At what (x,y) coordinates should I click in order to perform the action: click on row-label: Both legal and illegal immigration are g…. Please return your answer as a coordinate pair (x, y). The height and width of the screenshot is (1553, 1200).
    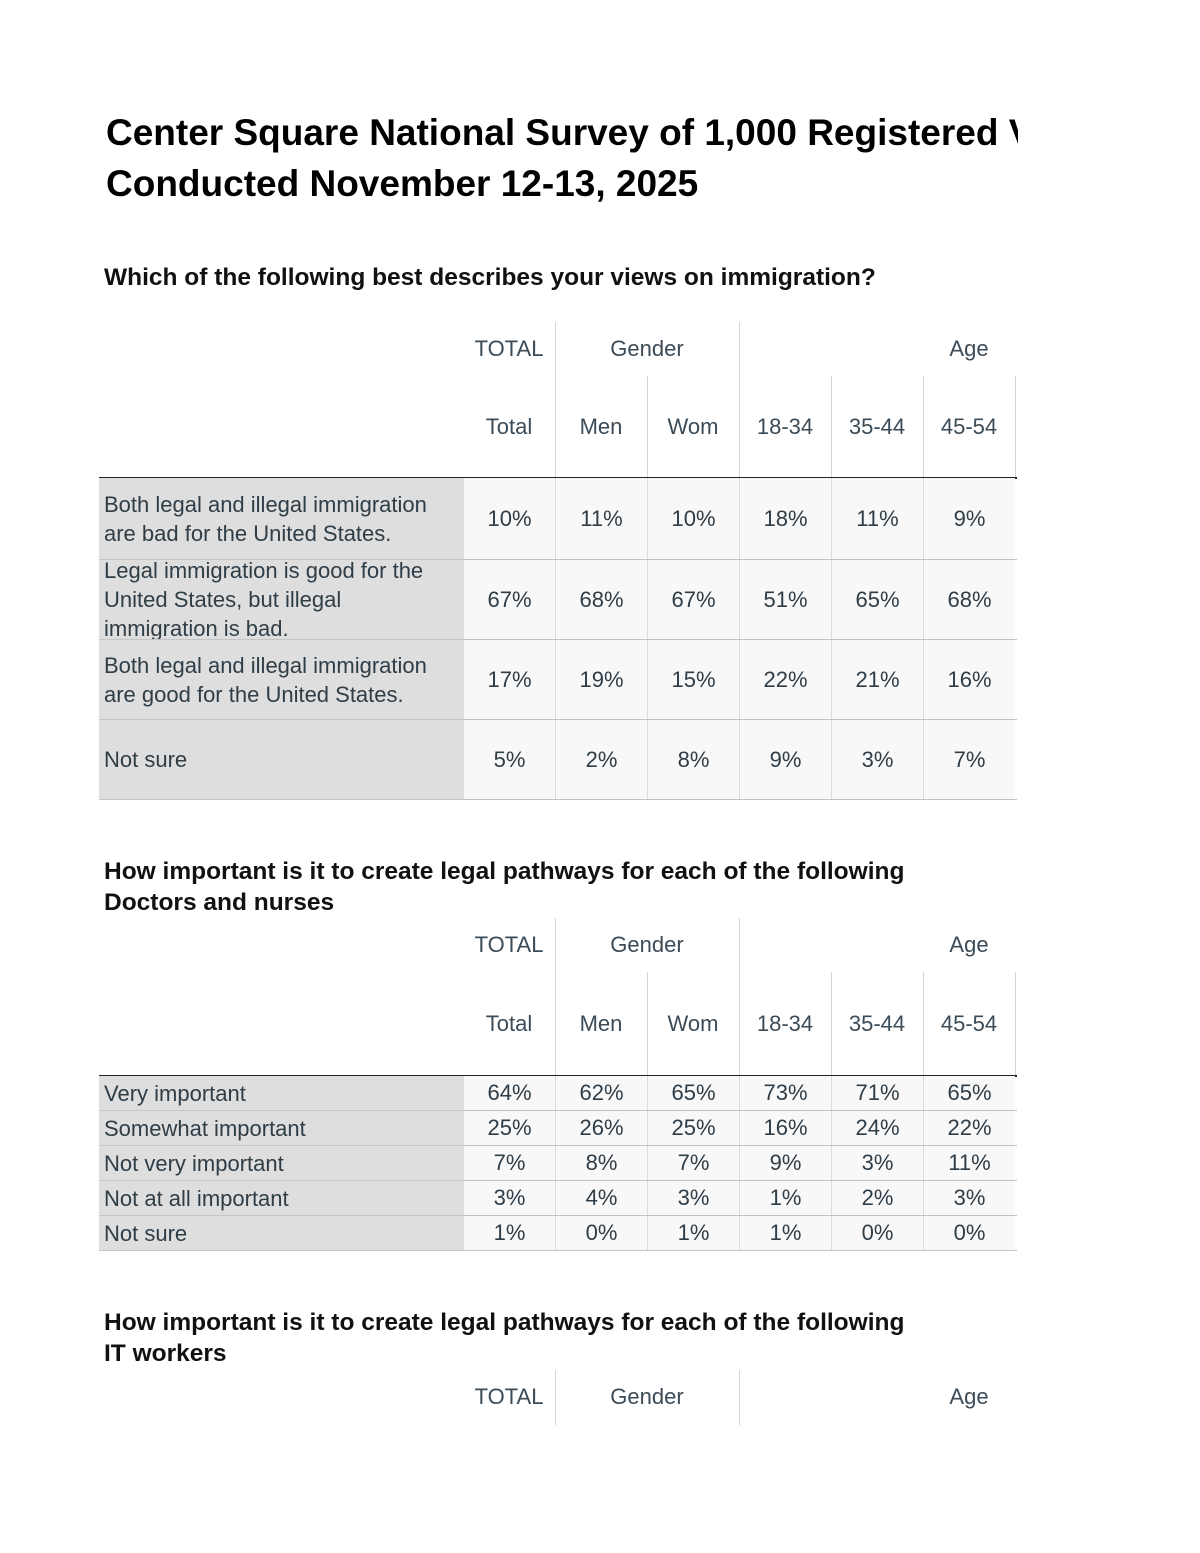
    Looking at the image, I should click on (281, 679).